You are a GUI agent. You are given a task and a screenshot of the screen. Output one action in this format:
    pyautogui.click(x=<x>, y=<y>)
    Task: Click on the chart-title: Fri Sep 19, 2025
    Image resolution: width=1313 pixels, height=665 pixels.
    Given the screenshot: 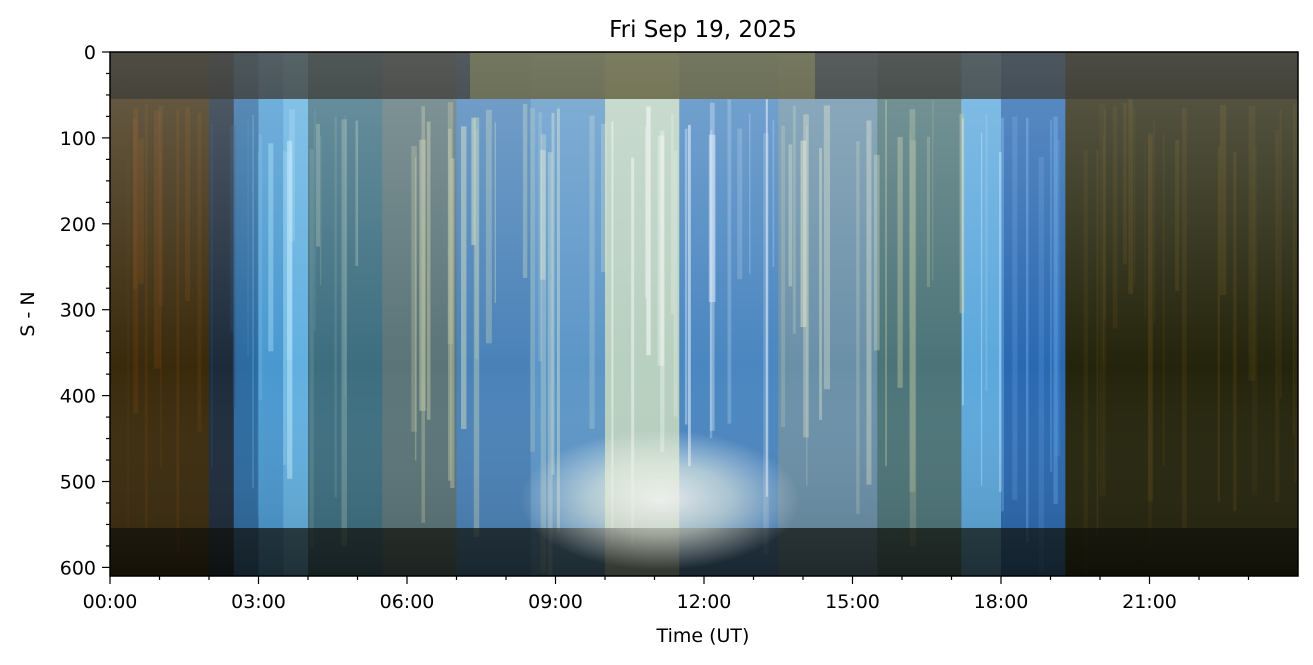 What is the action you would take?
    pyautogui.click(x=703, y=30)
    